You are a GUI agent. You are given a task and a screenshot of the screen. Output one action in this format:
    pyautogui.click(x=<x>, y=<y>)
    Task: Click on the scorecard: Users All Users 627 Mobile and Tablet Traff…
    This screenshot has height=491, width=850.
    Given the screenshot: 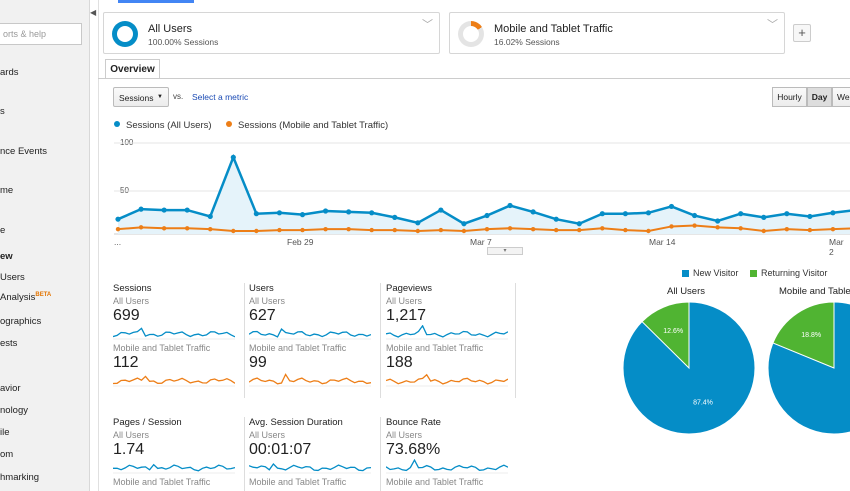 What is the action you would take?
    pyautogui.click(x=314, y=335)
    